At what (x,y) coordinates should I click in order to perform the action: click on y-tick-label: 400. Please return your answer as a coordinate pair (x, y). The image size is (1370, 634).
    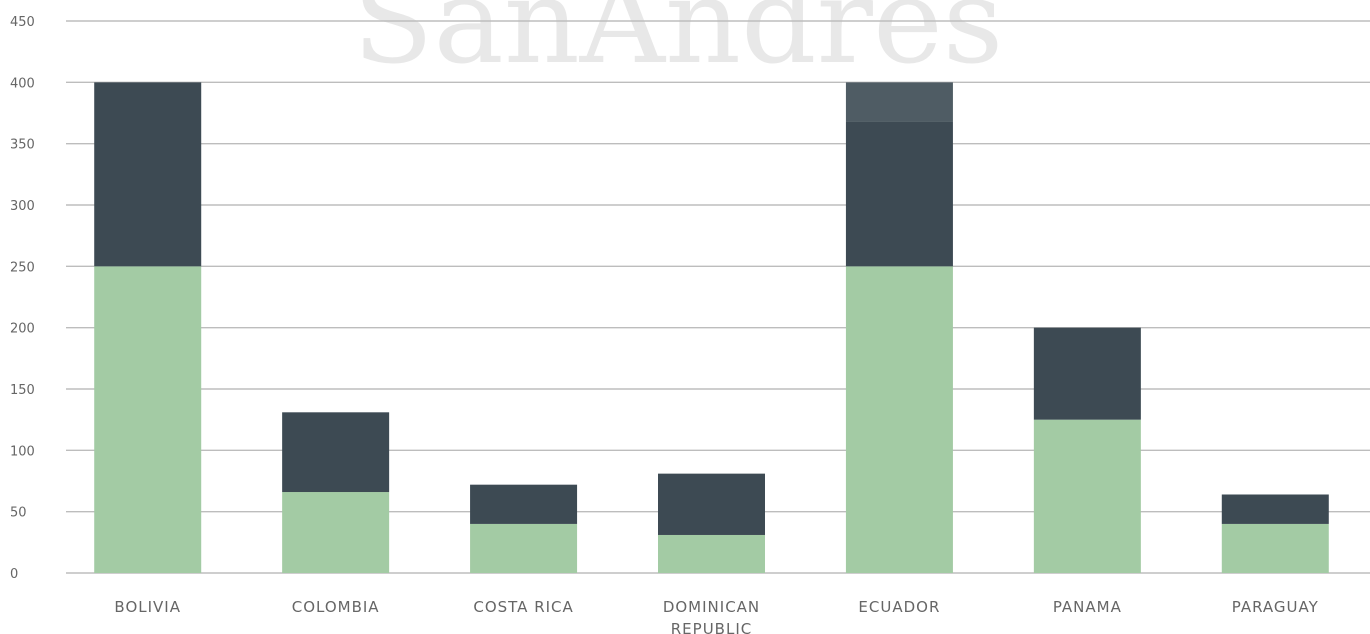
    Looking at the image, I should click on (22, 83).